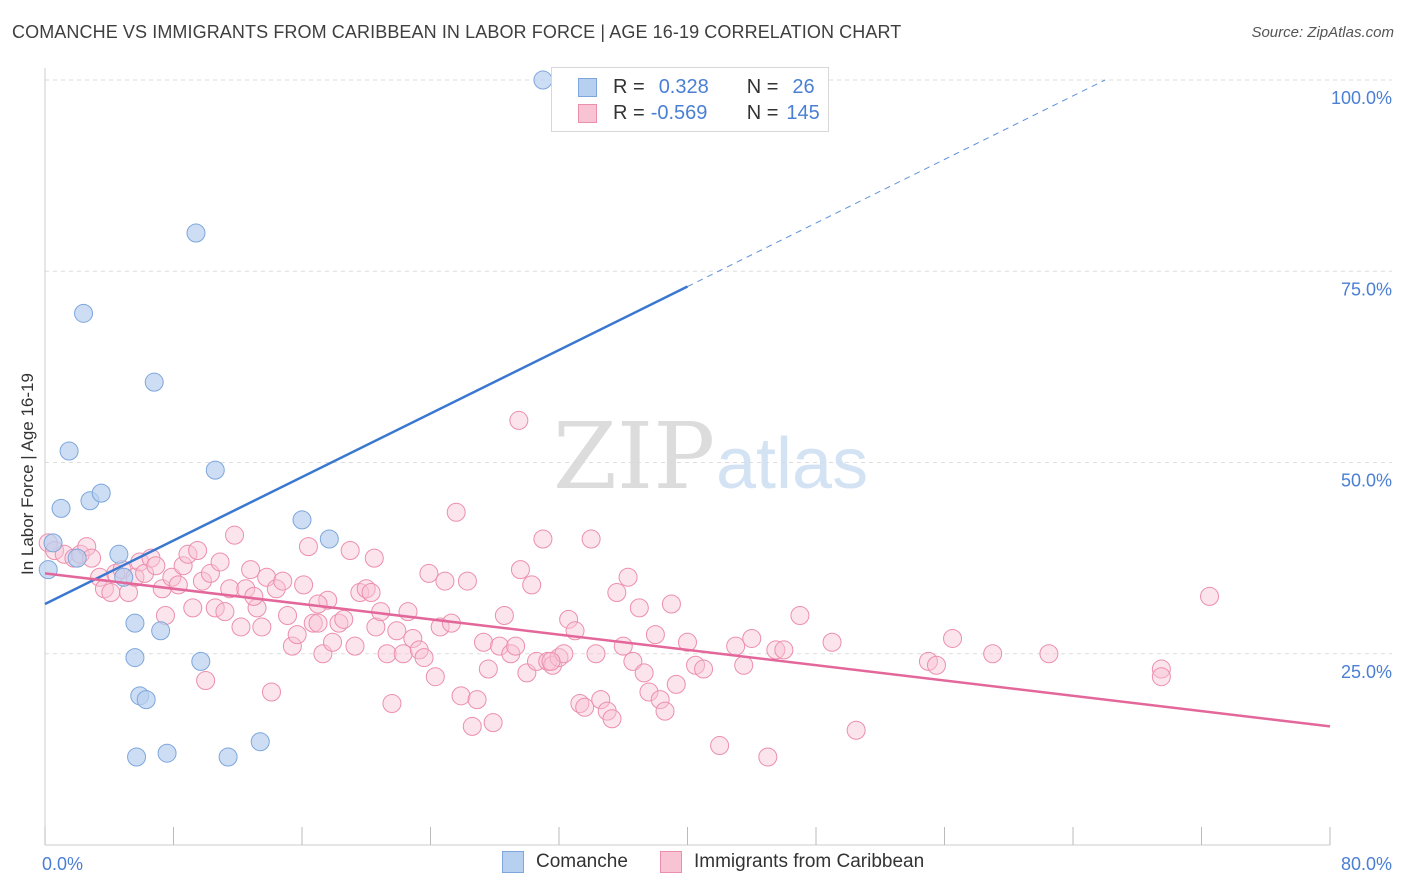  Describe the element at coordinates (1366, 481) in the screenshot. I see `y-tick-label: 50.0%` at that location.